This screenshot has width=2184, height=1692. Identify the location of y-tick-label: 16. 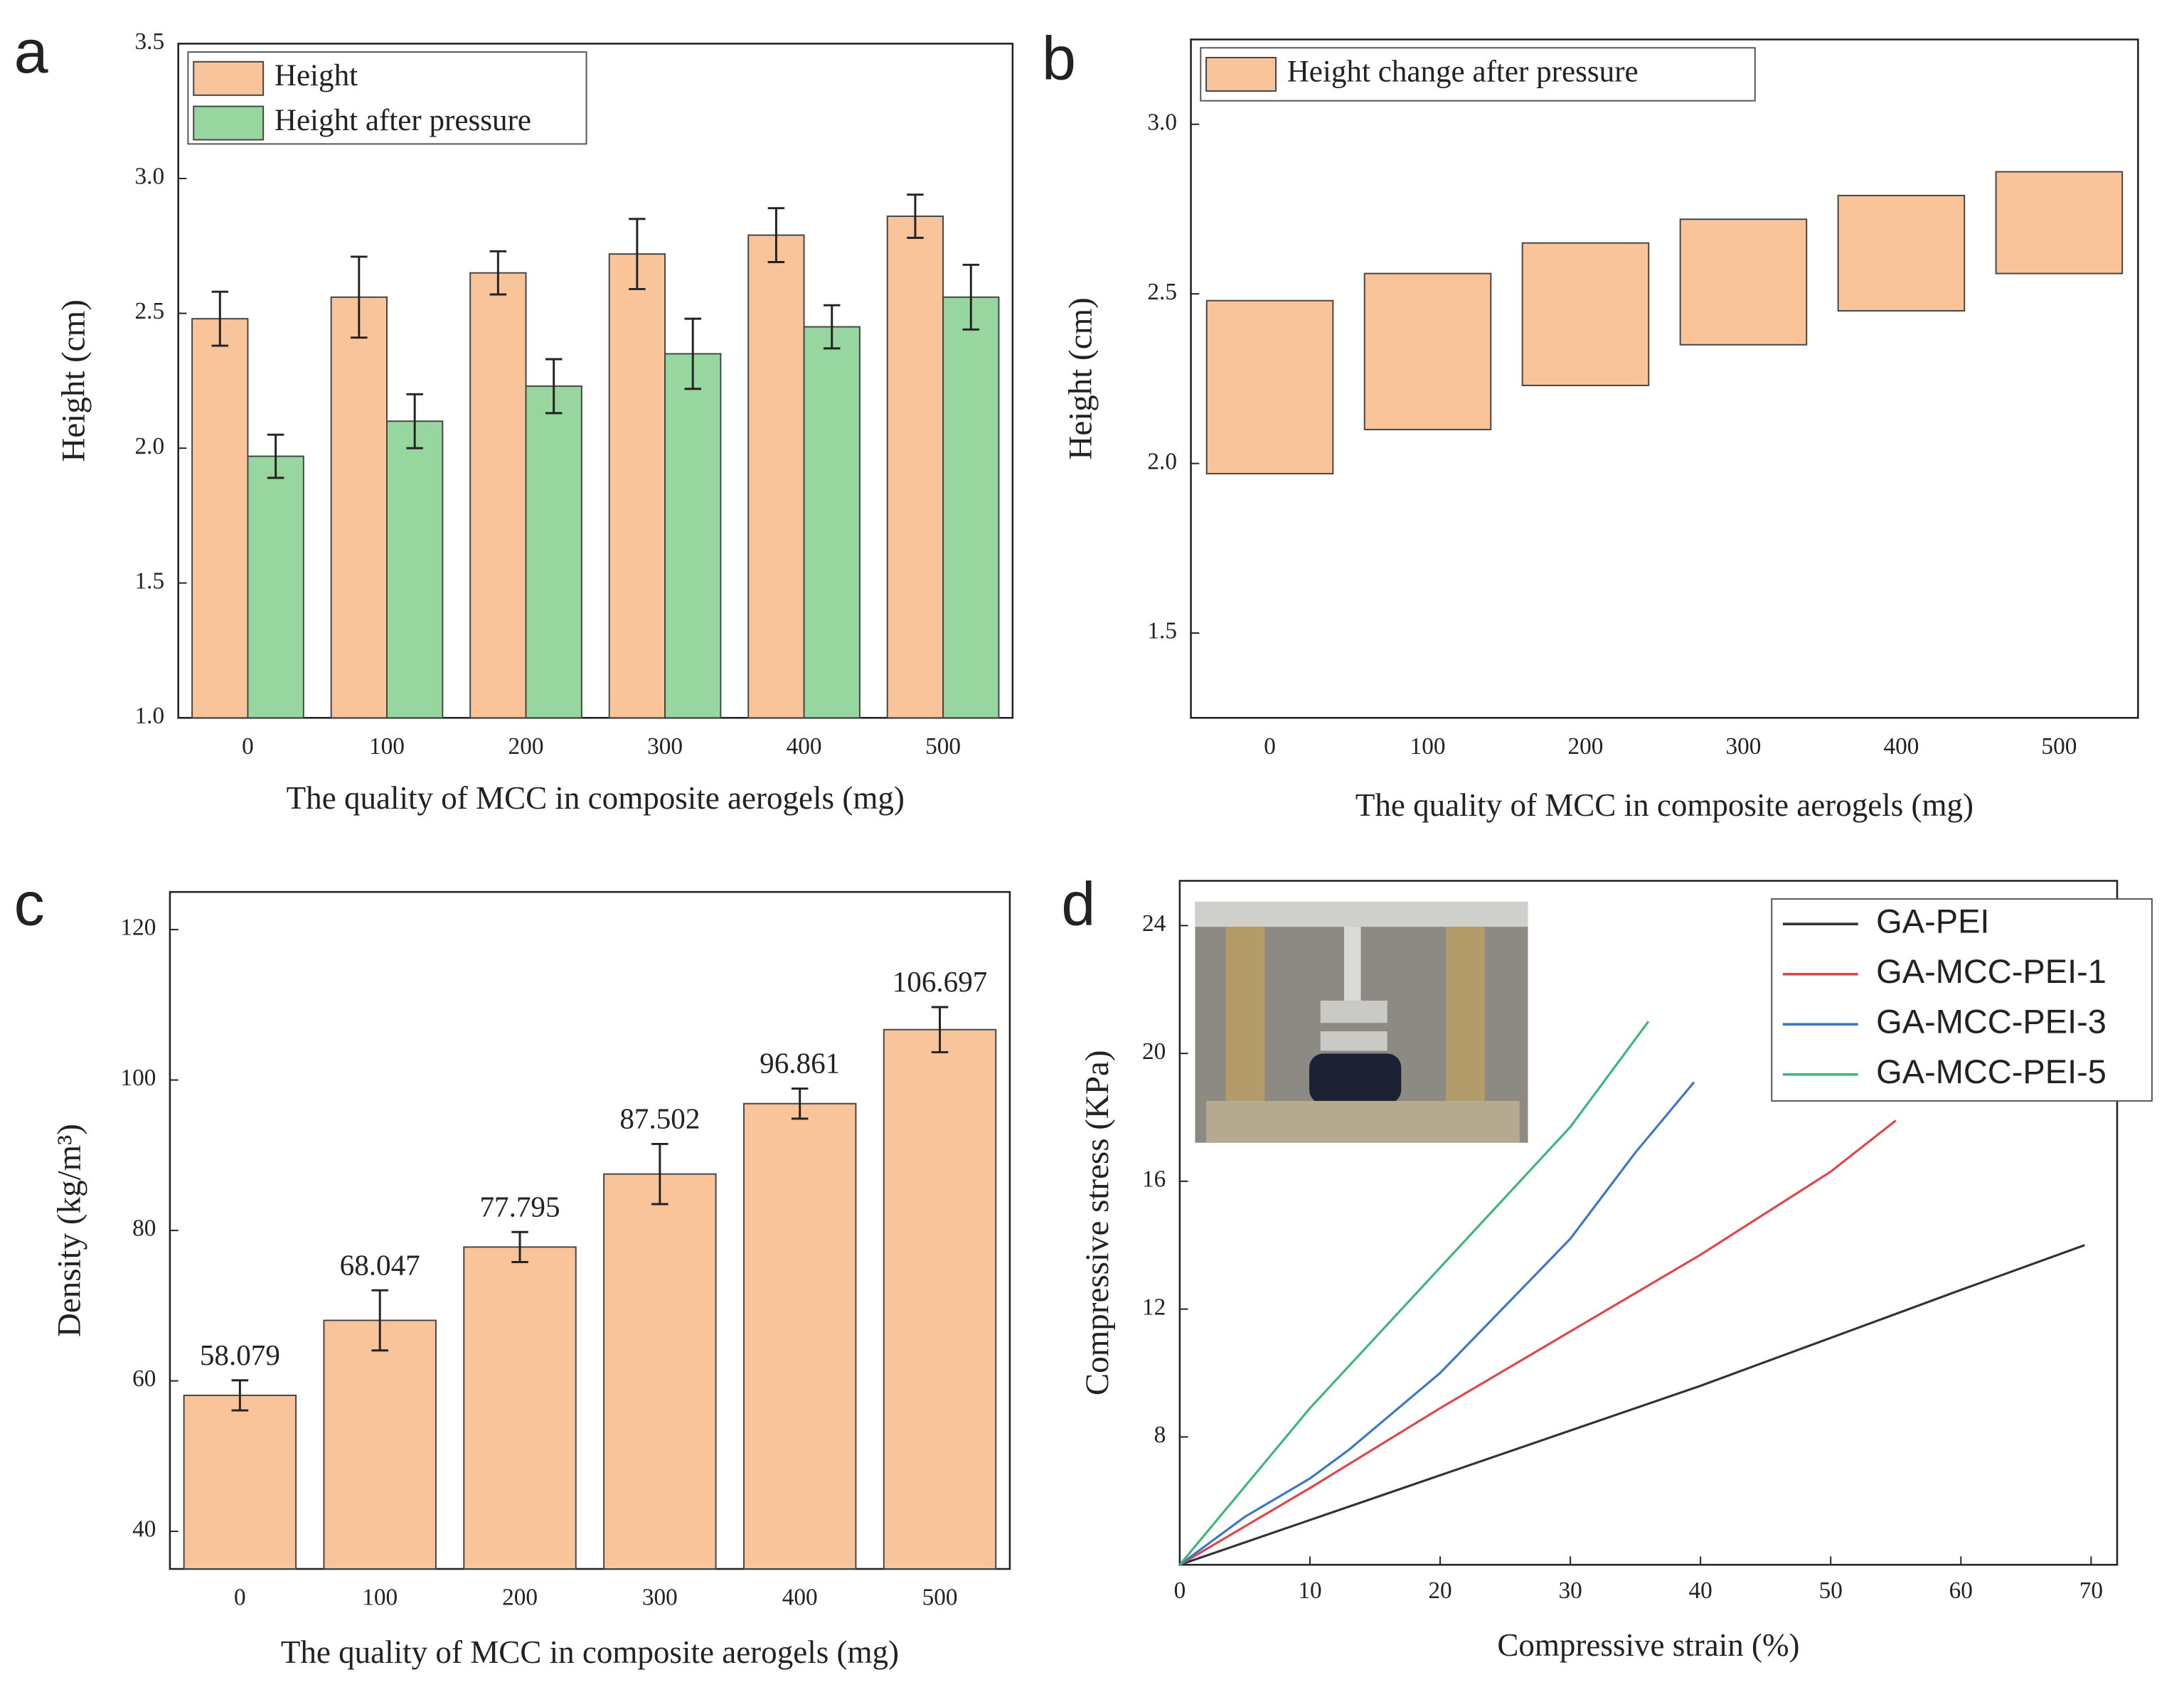
(1154, 1179).